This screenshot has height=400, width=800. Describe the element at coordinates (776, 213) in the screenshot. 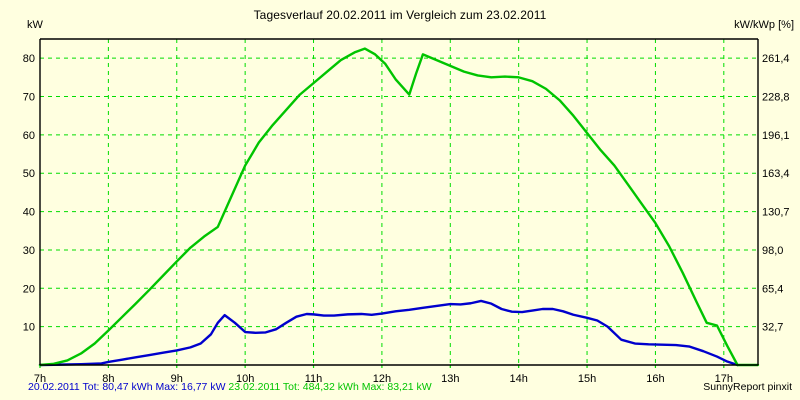

I see `y2-axis-tick: 130,7` at that location.